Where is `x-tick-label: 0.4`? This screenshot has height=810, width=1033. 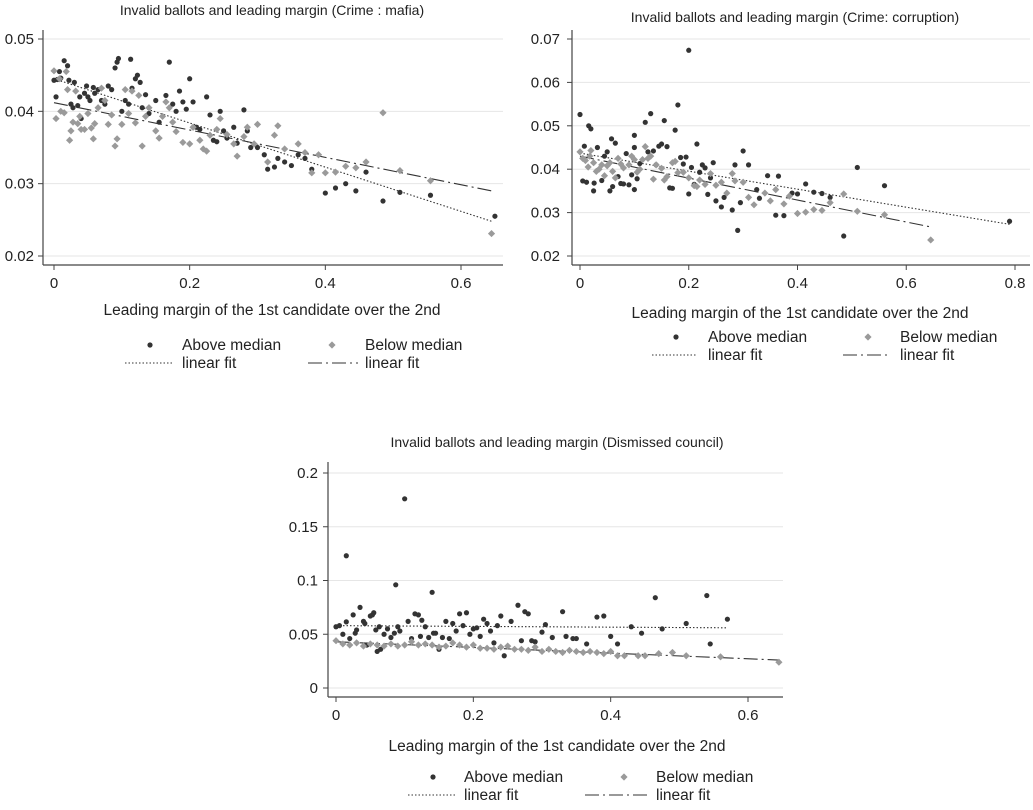
x-tick-label: 0.4 is located at coordinates (797, 283).